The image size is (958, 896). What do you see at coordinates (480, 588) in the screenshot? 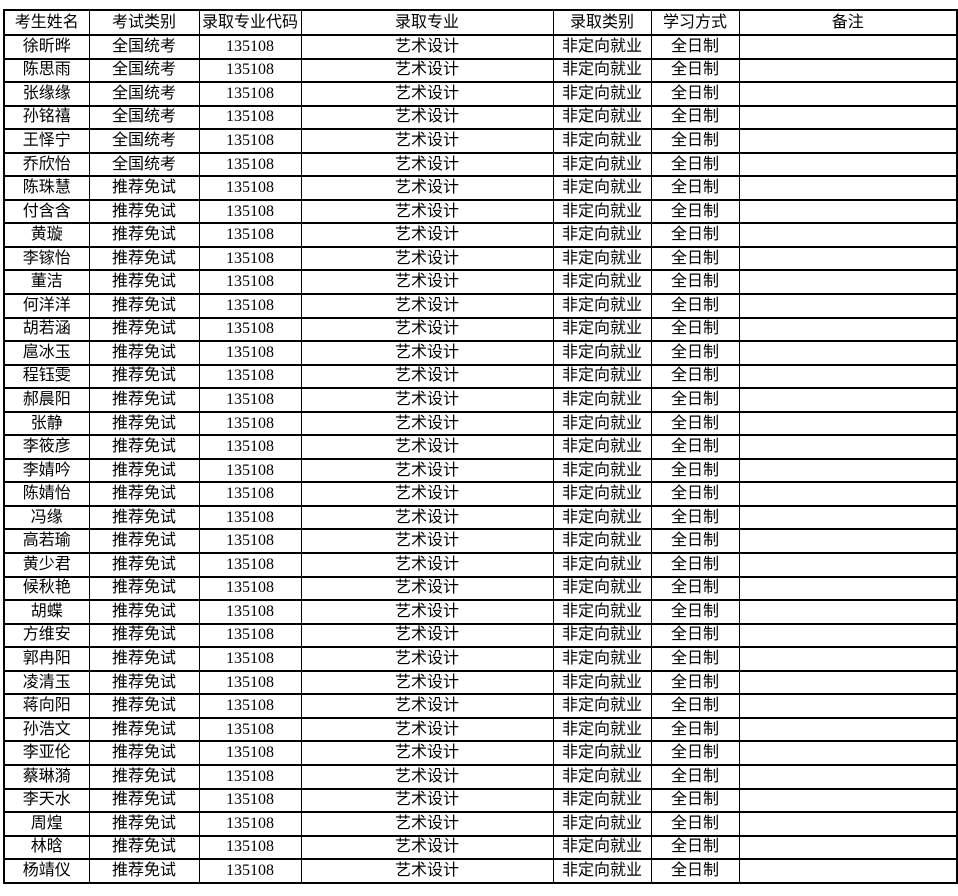
I see `table-row: 候秋艳 推荐免试 135108 艺术设计 非定向就业 全日制` at bounding box center [480, 588].